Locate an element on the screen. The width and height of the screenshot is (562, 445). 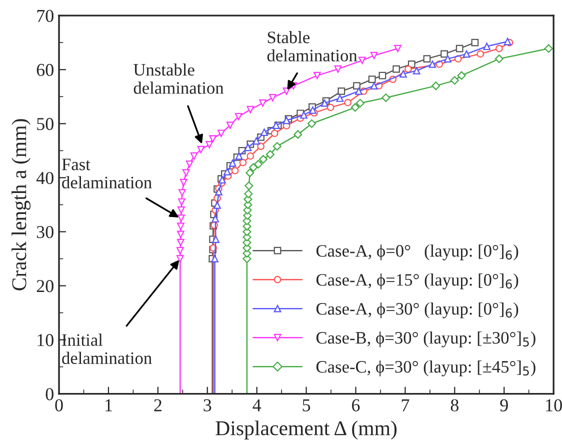
y-axis-title: Crack length a (mm) is located at coordinates (21, 204).